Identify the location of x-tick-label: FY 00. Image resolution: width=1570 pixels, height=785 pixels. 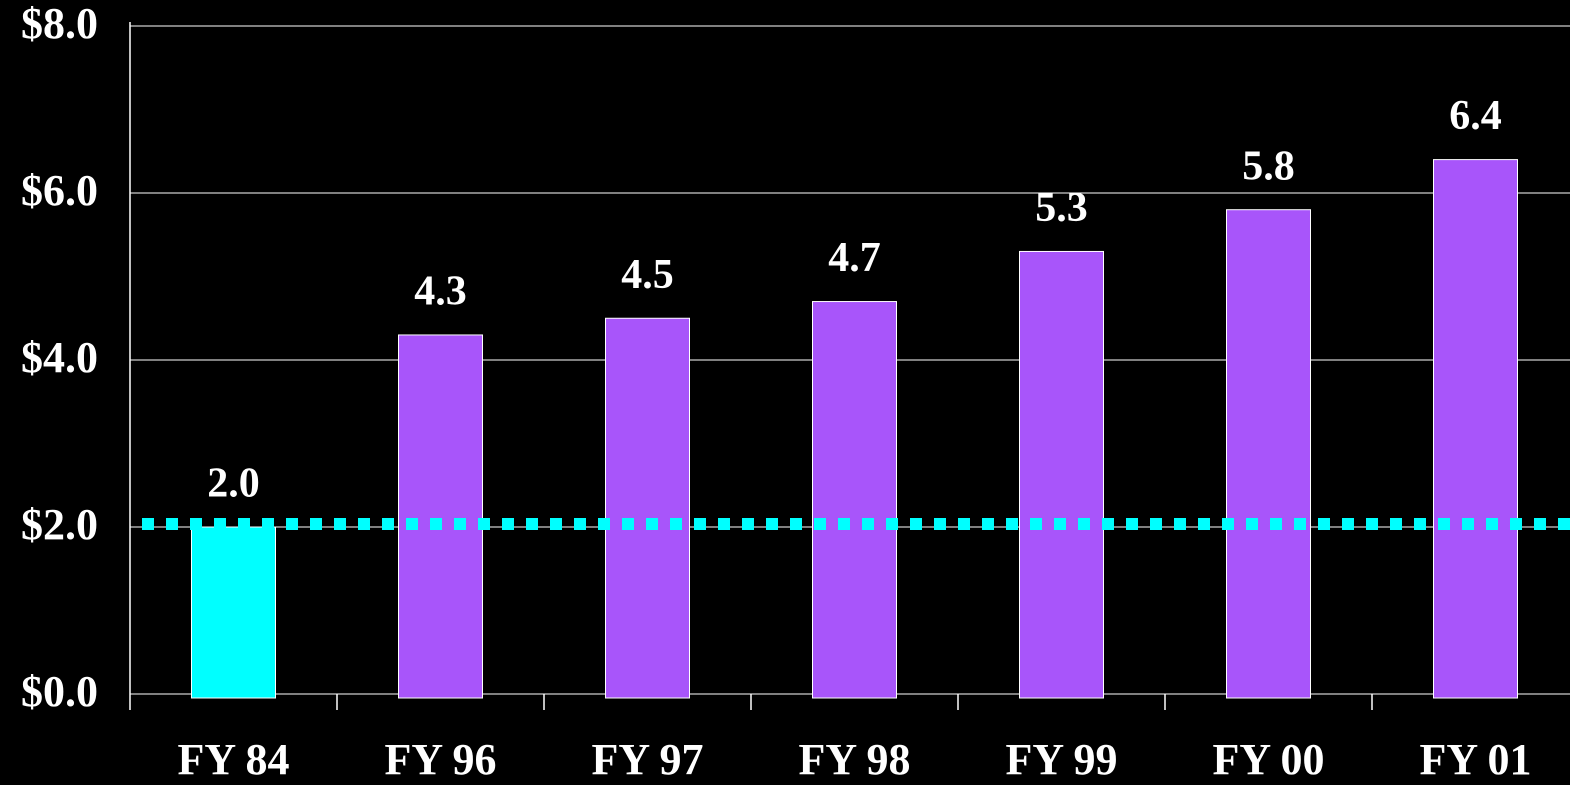
(1268, 759).